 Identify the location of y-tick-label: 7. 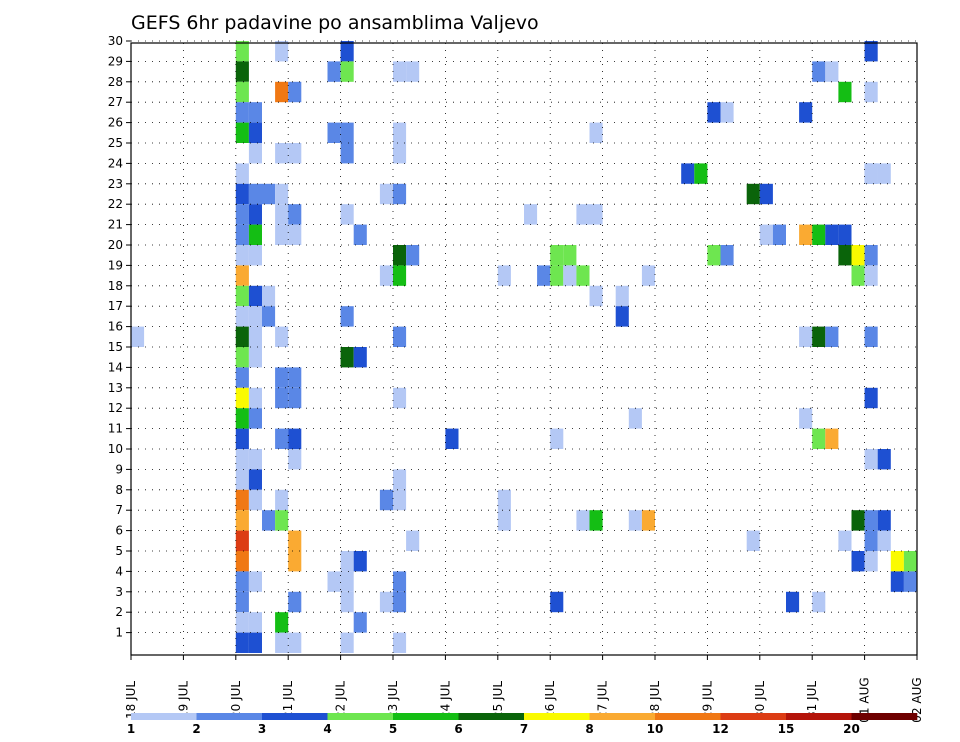
(119, 510).